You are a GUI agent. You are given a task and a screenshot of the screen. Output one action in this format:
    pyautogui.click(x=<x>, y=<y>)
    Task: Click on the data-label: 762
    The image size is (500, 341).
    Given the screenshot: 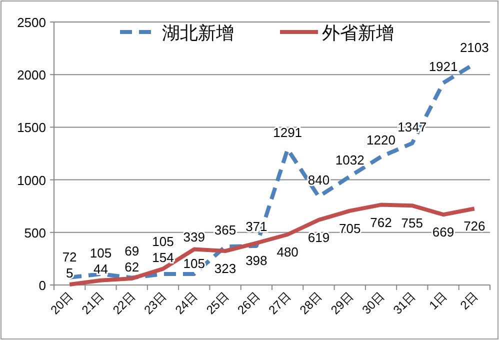 What is the action you would take?
    pyautogui.click(x=381, y=222)
    